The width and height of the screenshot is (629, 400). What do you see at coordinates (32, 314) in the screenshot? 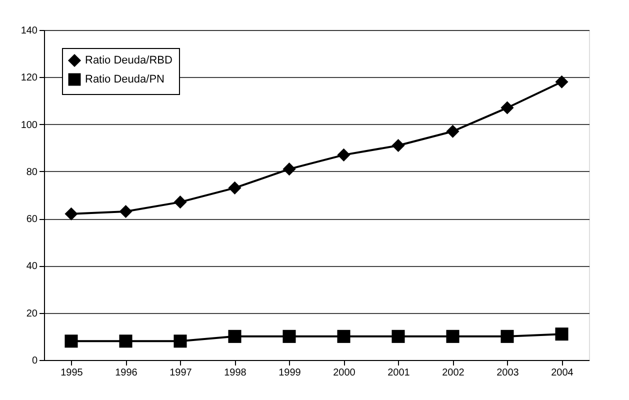
I see `y-tick-label: 20` at bounding box center [32, 314].